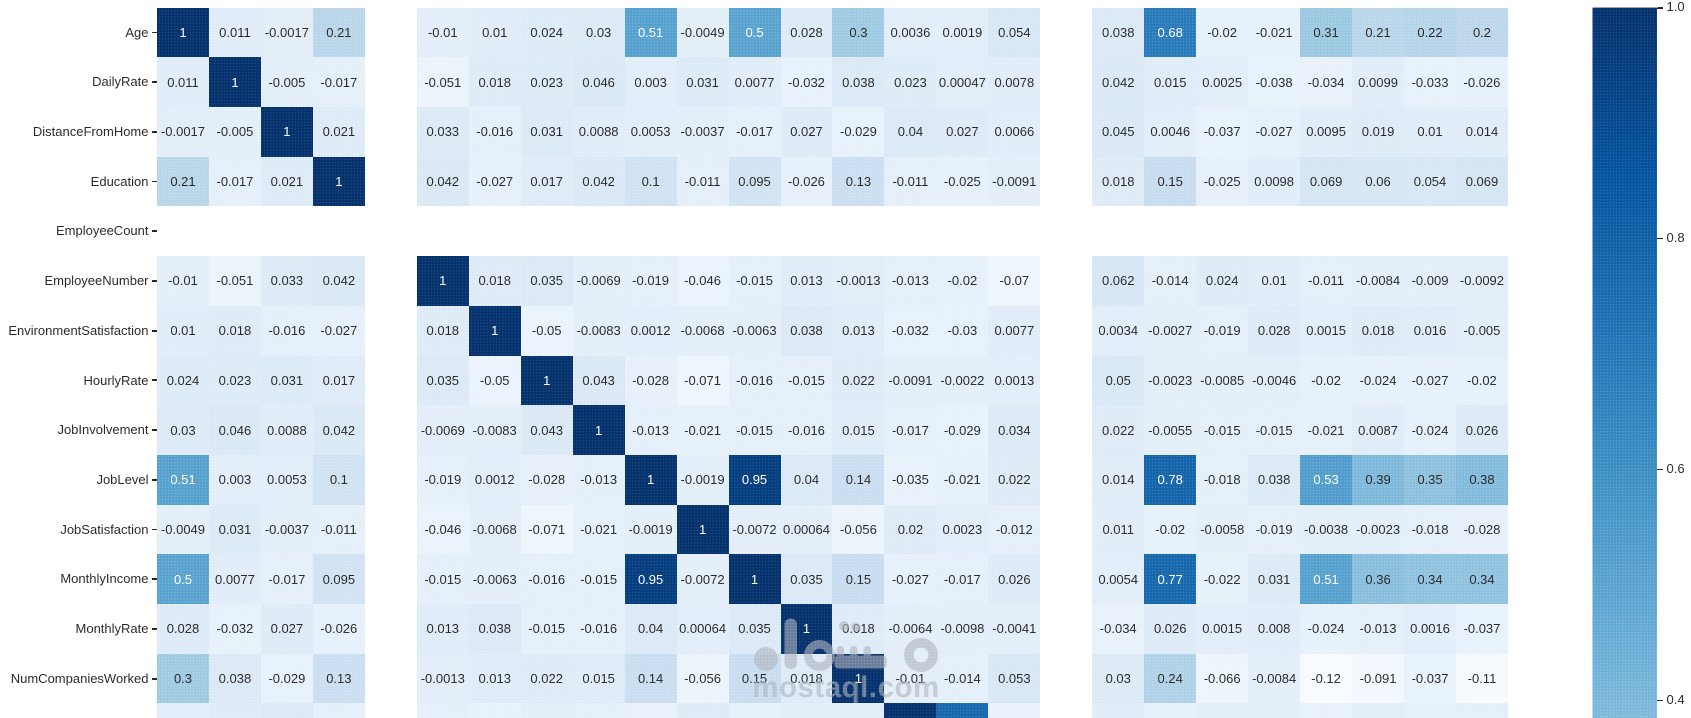 This screenshot has width=1691, height=718. Describe the element at coordinates (845, 687) in the screenshot. I see `svg-text: mostaql.com` at that location.